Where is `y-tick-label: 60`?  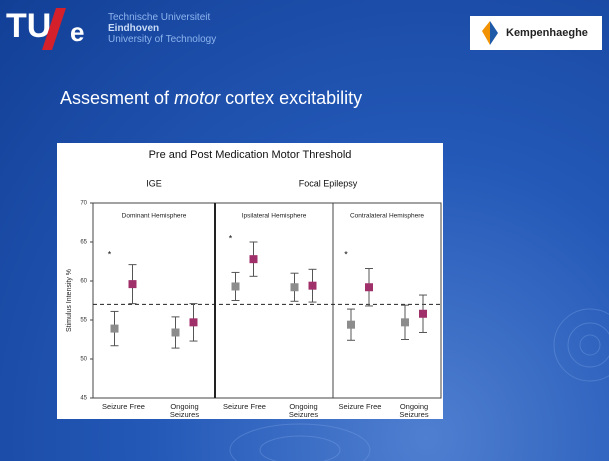 y-tick-label: 60 is located at coordinates (83, 282).